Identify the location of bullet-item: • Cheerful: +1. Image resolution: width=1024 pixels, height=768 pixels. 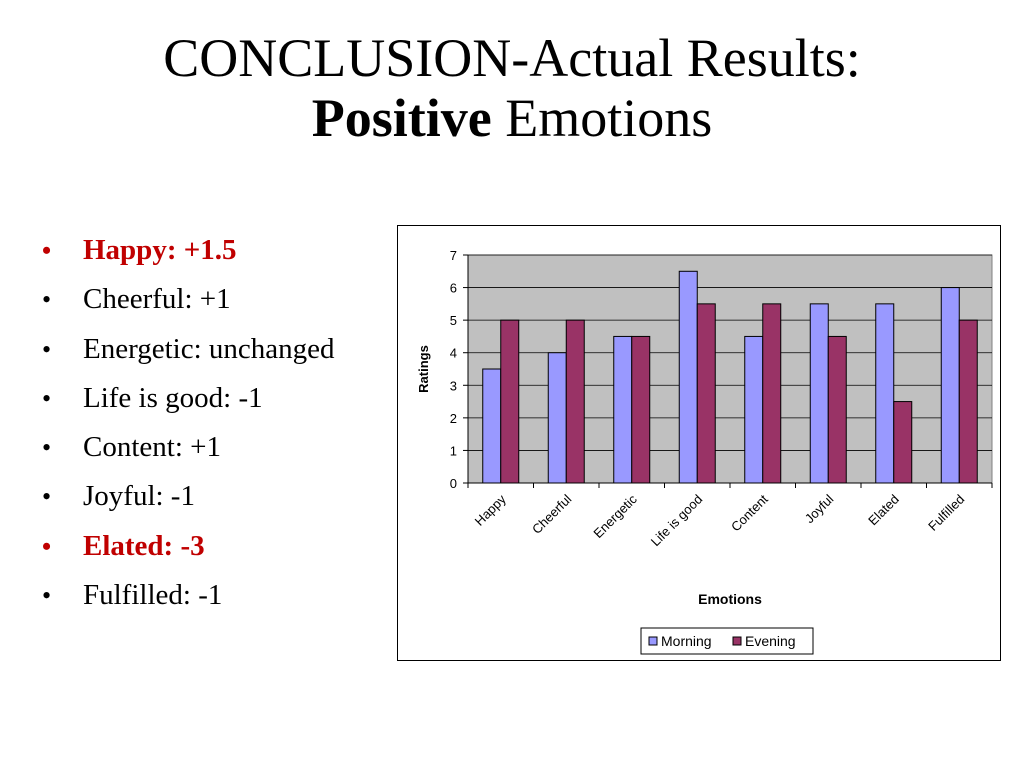
(188, 299).